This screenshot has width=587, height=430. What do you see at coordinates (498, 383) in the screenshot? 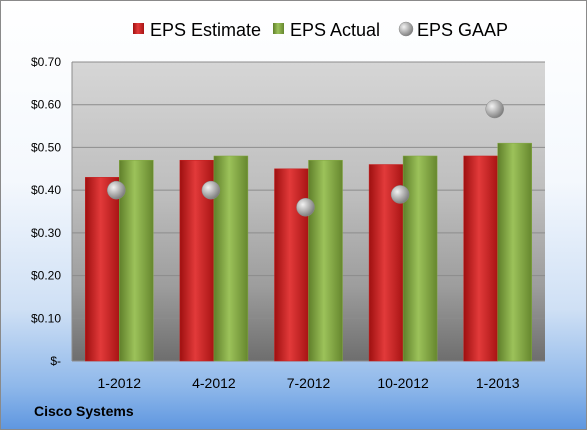
I see `x-tick-label: 1-2013` at bounding box center [498, 383].